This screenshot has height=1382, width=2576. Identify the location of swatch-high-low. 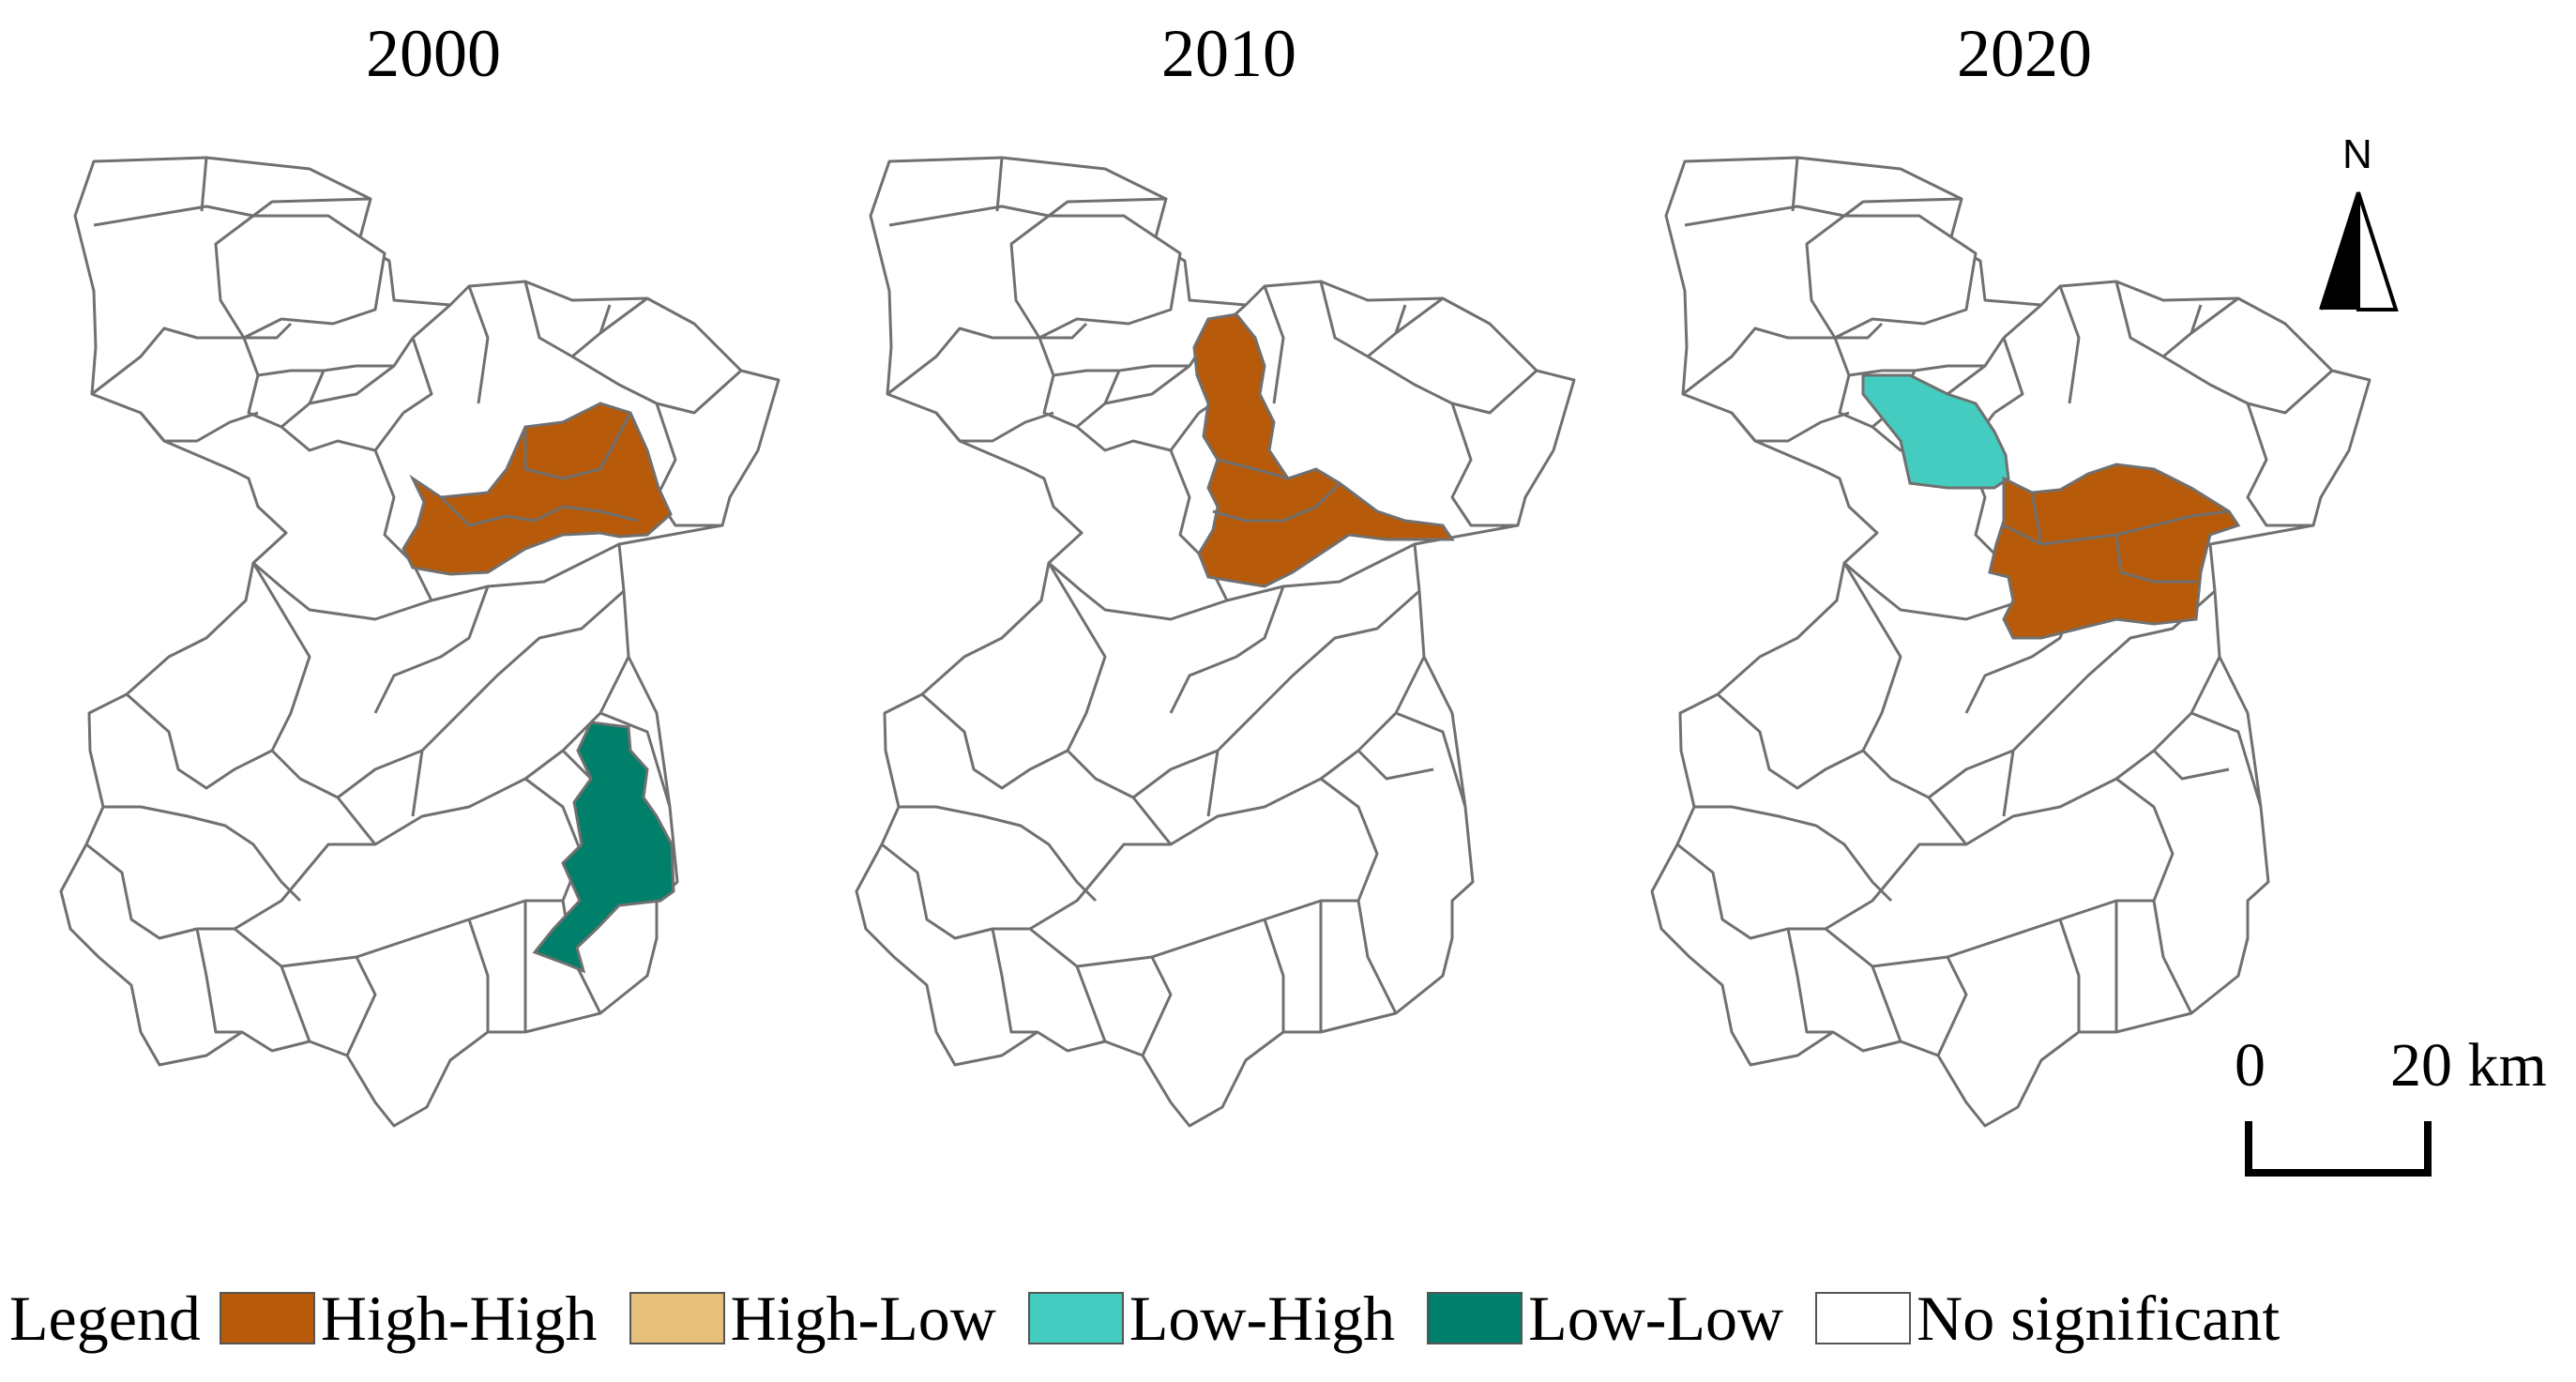
(677, 1318).